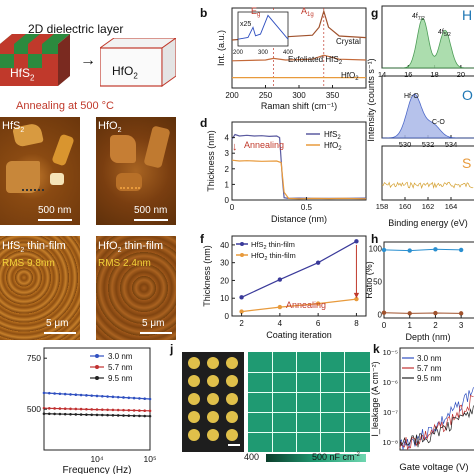  I want to click on y-tick-label: 50, so click(377, 282).